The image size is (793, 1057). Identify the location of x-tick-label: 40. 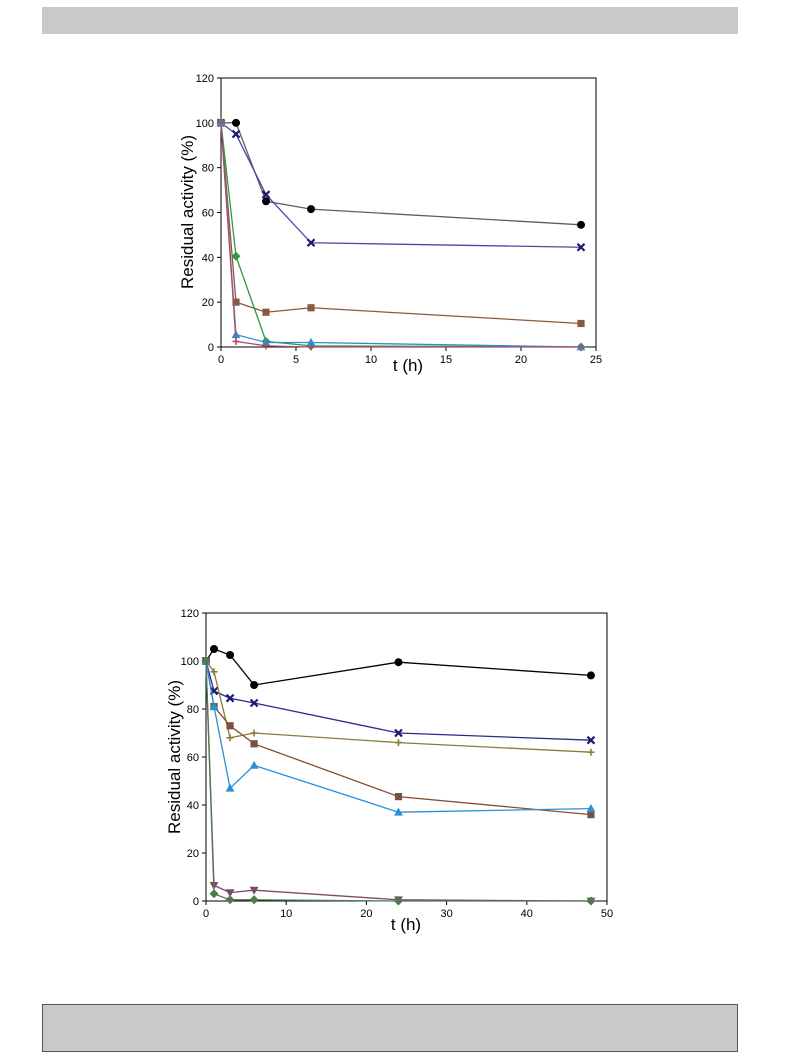
(527, 914).